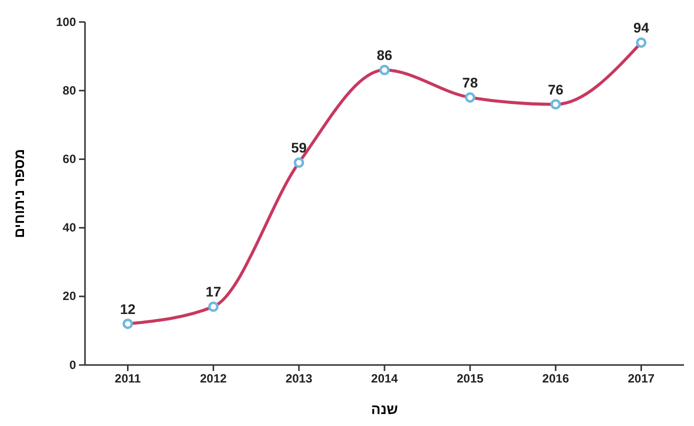 This screenshot has width=694, height=426. Describe the element at coordinates (384, 55) in the screenshot. I see `data-label: 86` at that location.